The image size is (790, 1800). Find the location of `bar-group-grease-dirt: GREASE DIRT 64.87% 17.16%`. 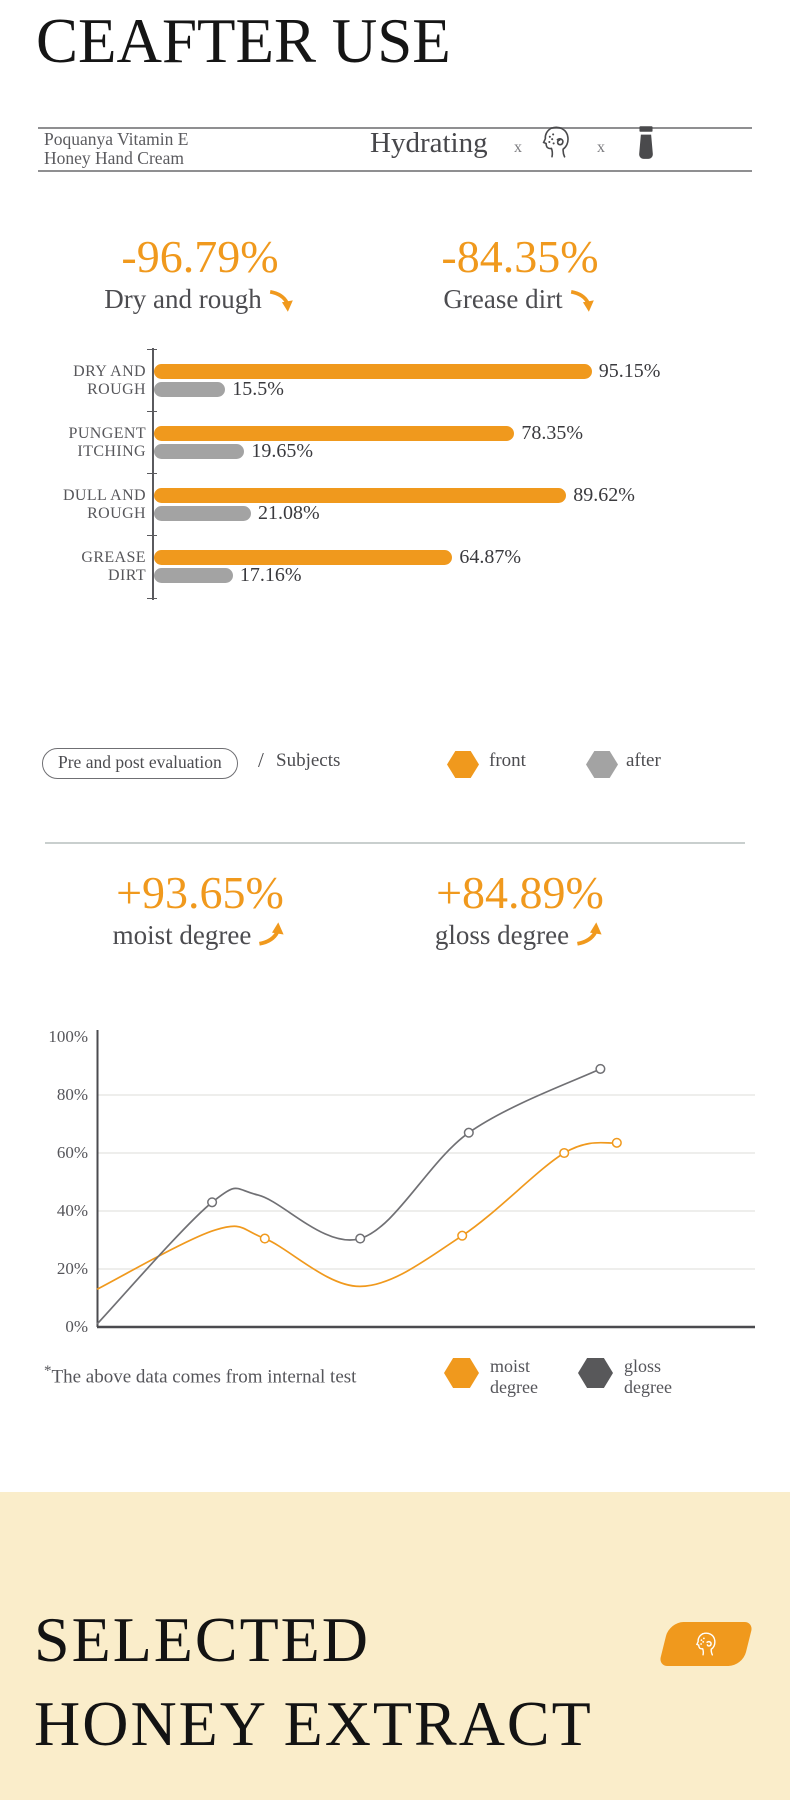

bar-group-grease-dirt: GREASE DIRT 64.87% 17.16% is located at coordinates (400, 567).